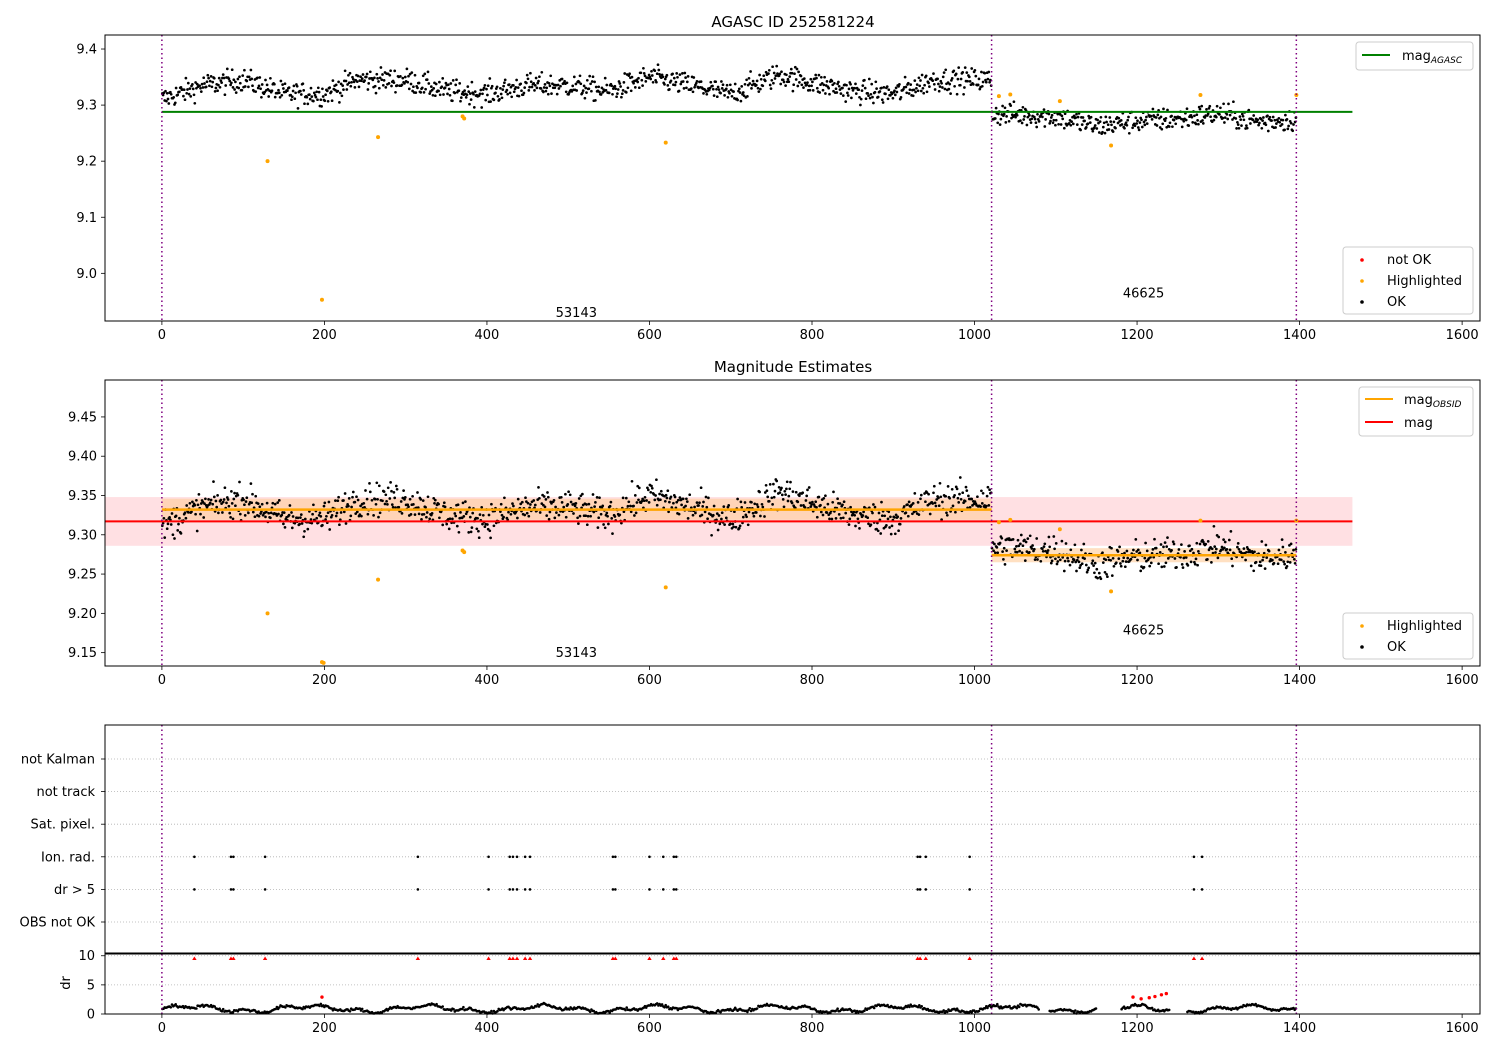 This screenshot has height=1050, width=1500. What do you see at coordinates (793, 367) in the screenshot?
I see `magnitude-estimates-title: Magnitude Estimates` at bounding box center [793, 367].